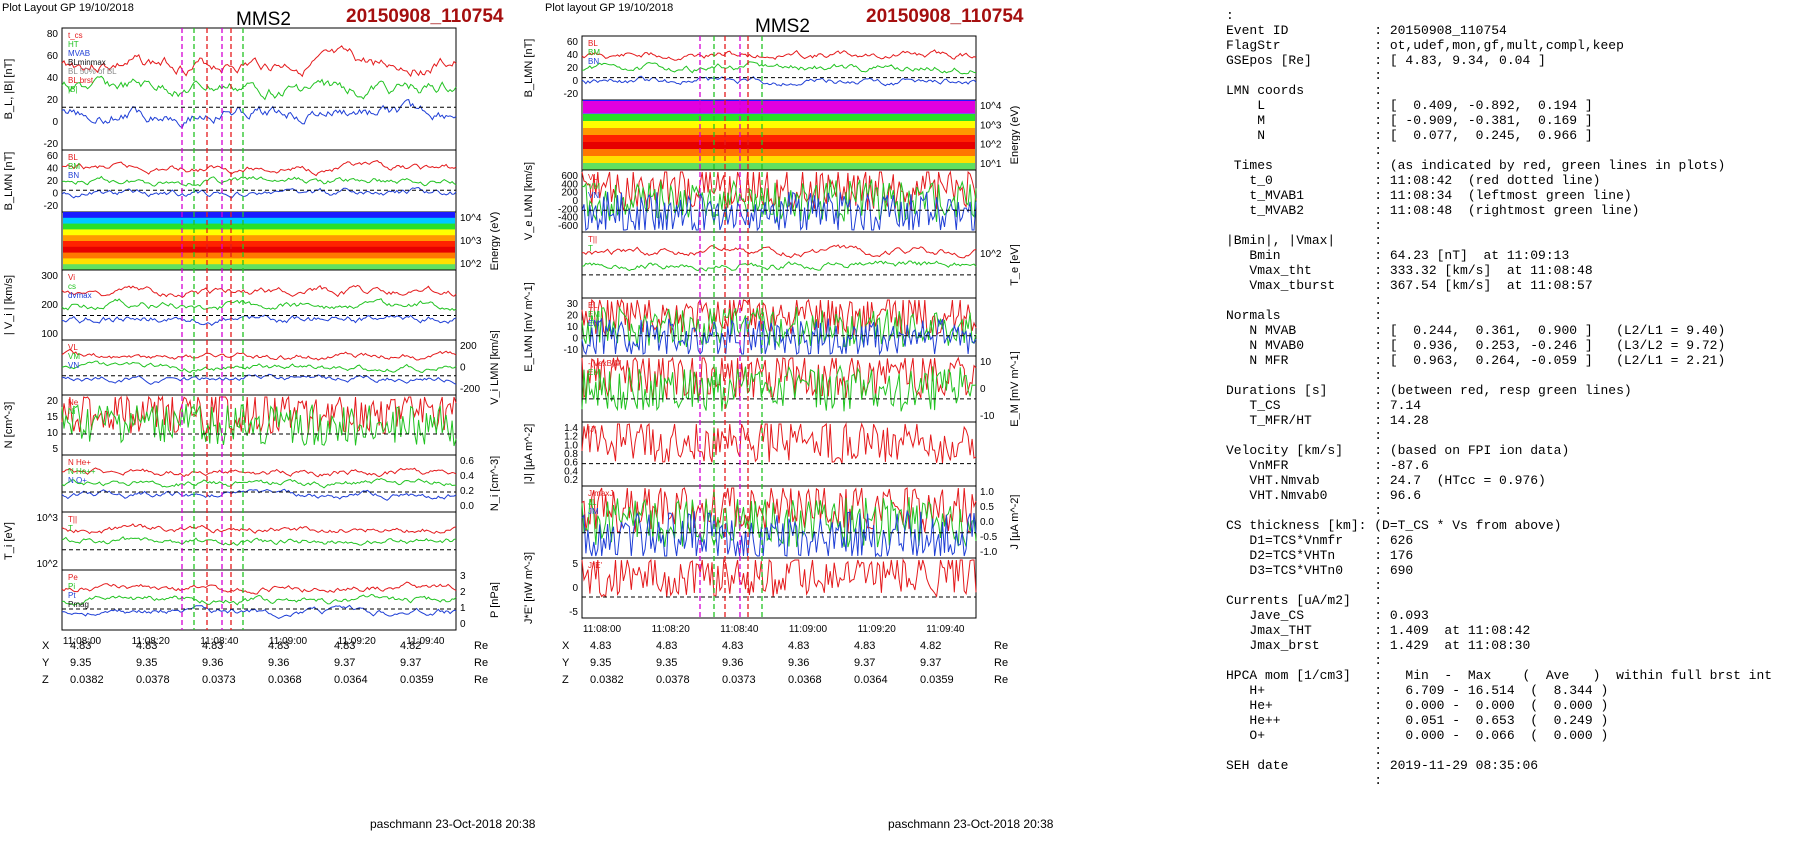 This screenshot has width=1804, height=841. I want to click on right-layout-label: Plot layout GP 19/10/2018, so click(609, 8).